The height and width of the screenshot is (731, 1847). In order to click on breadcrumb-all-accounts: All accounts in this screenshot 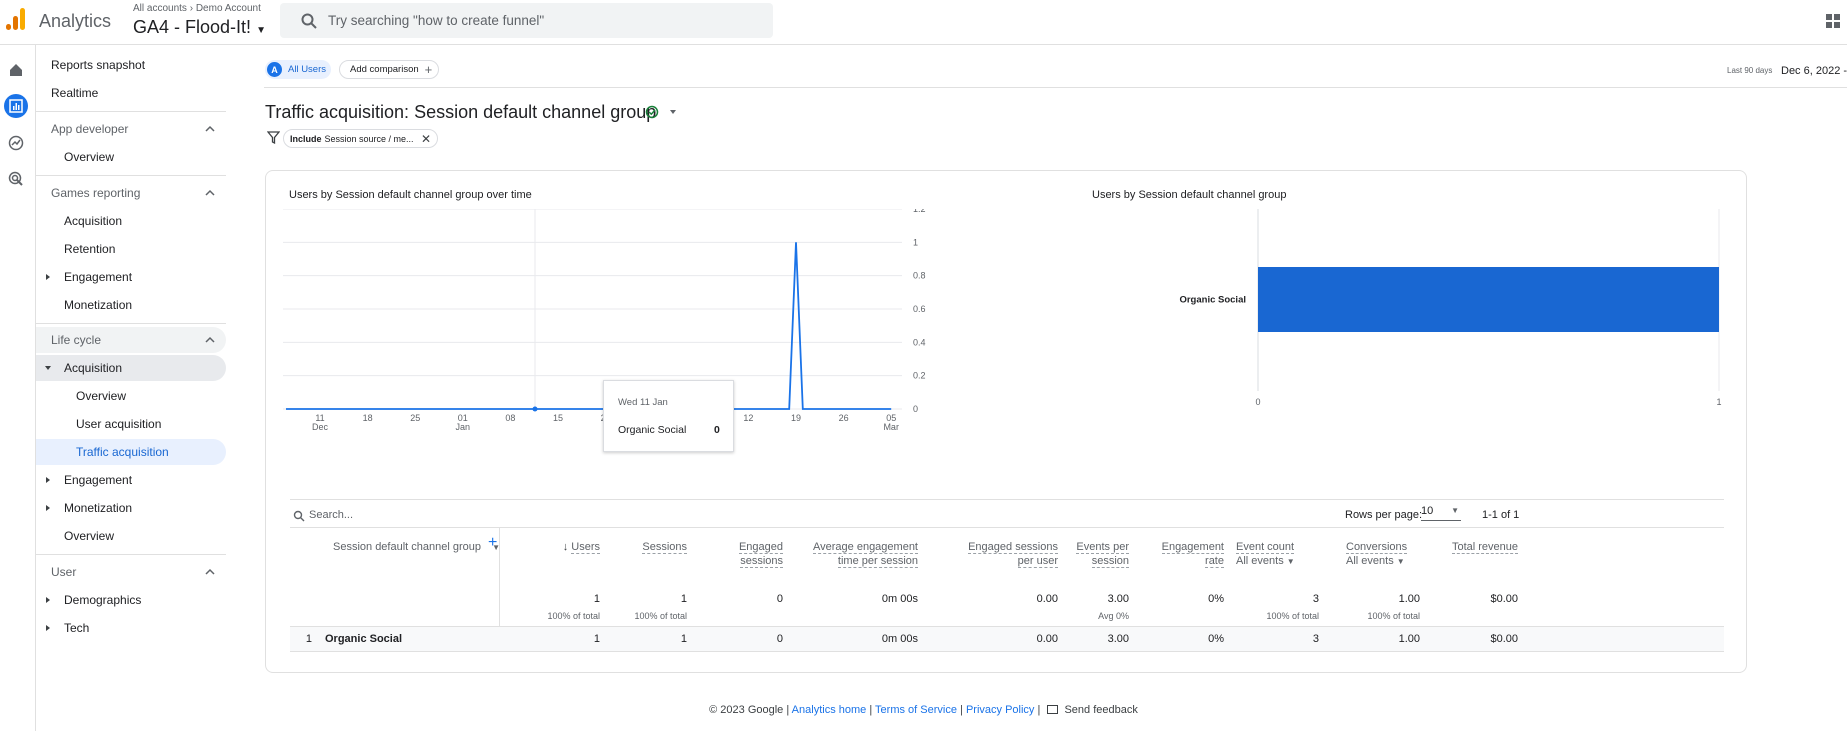, I will do `click(160, 8)`.